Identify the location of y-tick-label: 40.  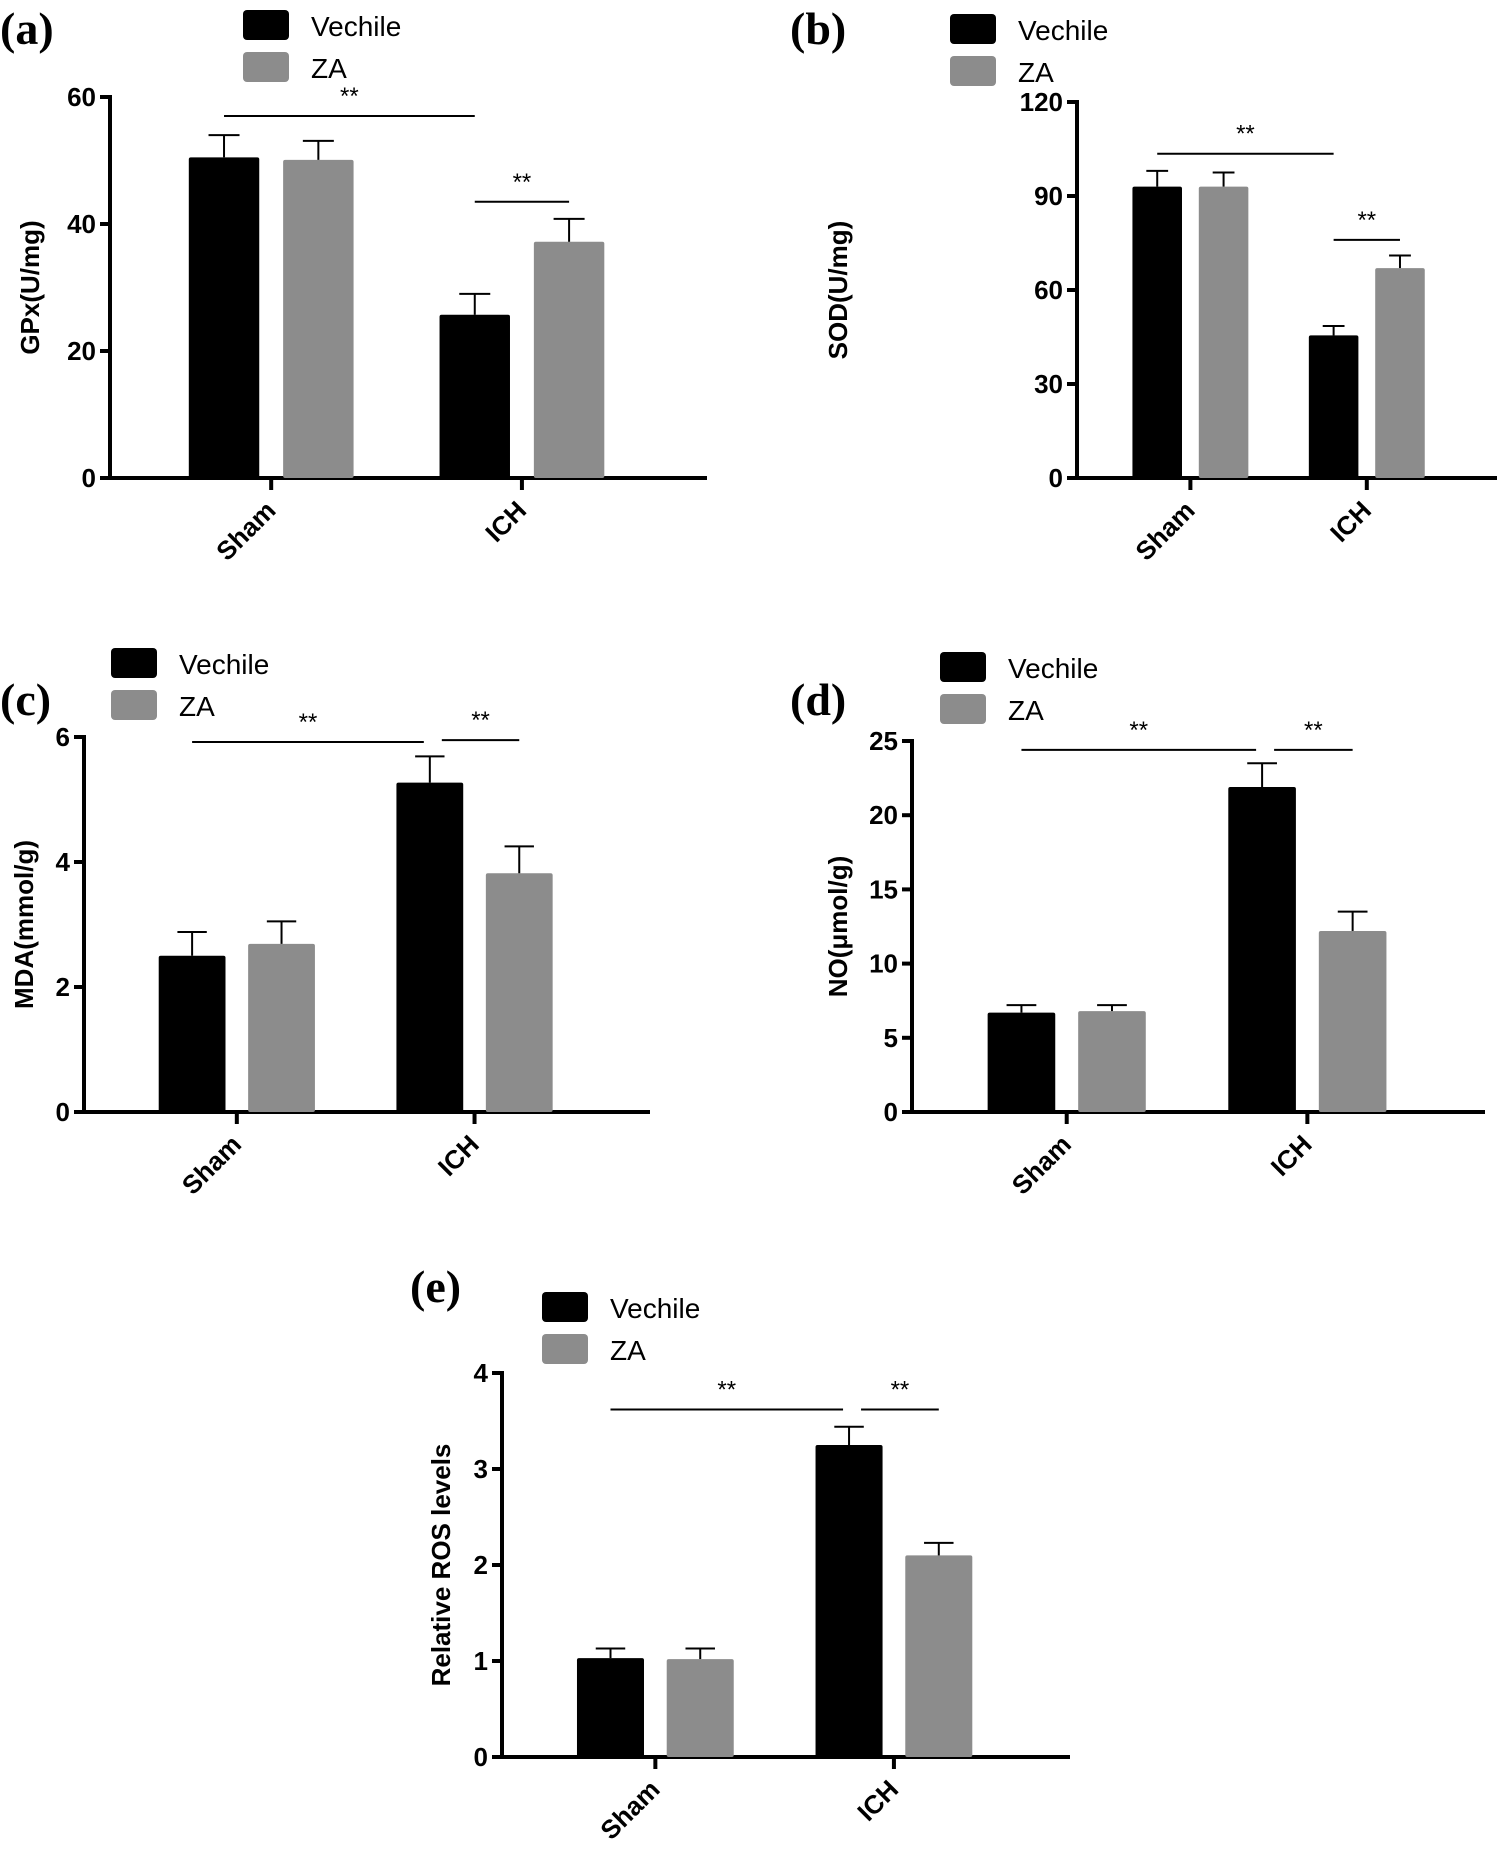
(81, 224).